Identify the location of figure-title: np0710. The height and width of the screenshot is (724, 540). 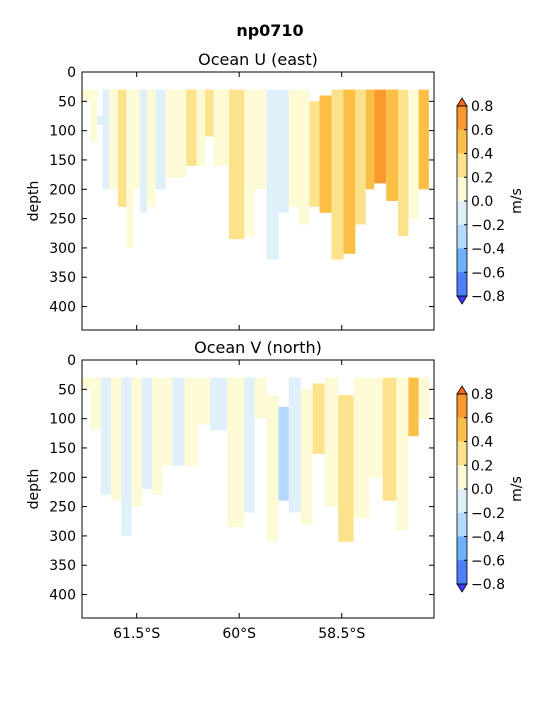
(269, 30).